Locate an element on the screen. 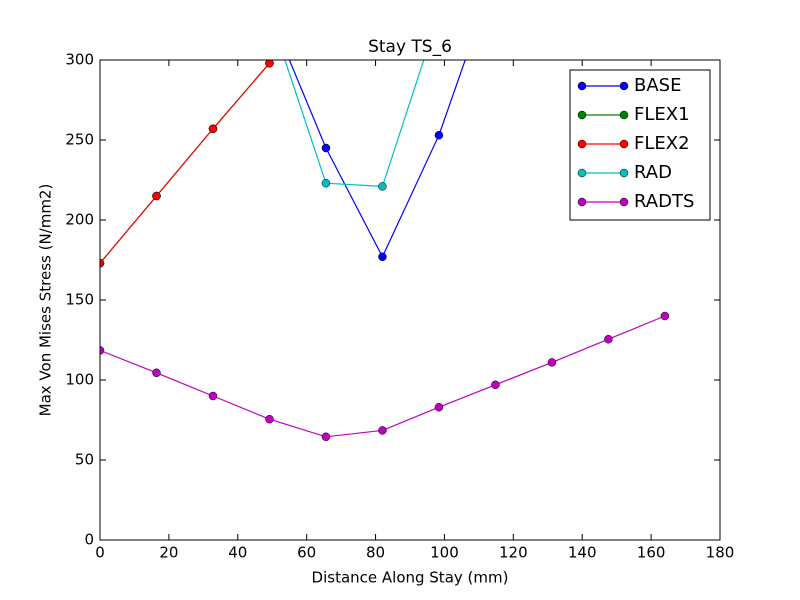  y-axis-label: Max Von Mises Stress (N/mm2) is located at coordinates (46, 300).